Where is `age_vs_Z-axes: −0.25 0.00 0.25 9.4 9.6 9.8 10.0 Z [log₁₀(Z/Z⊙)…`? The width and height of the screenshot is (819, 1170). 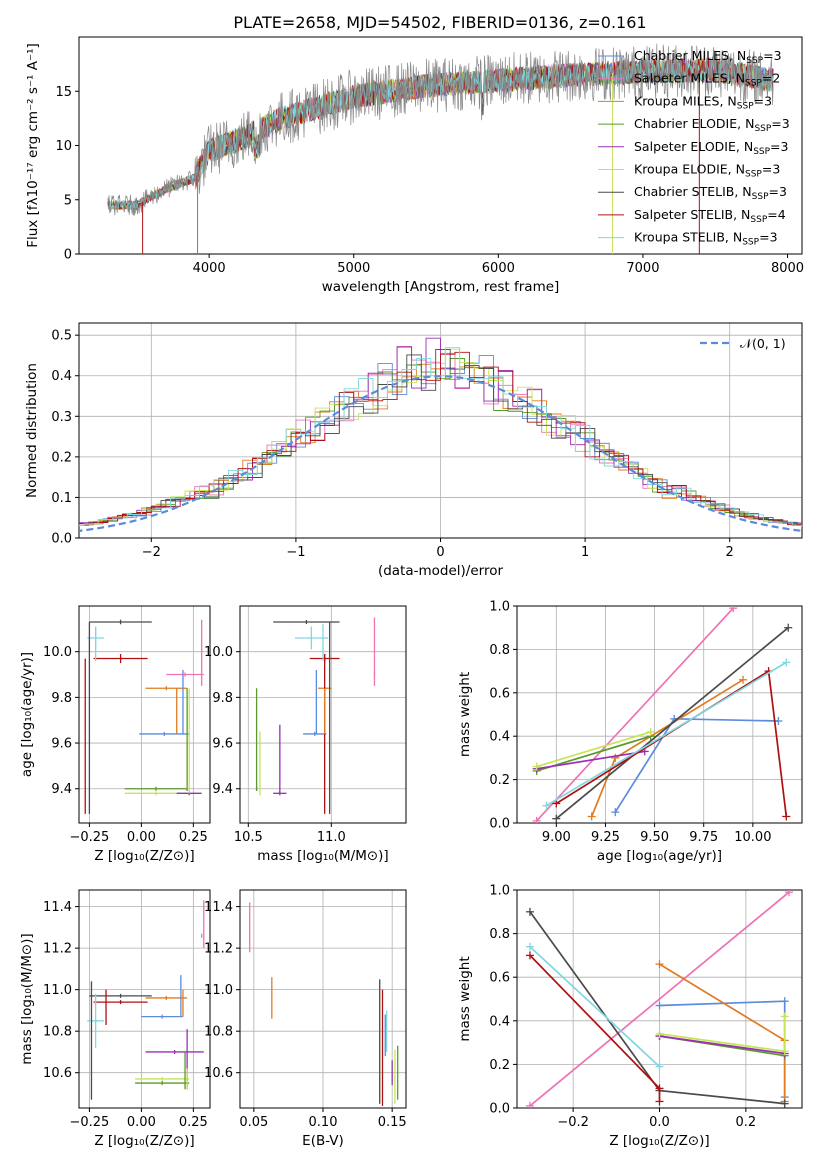 age_vs_Z-axes: −0.25 0.00 0.25 9.4 9.6 9.8 10.0 Z [log₁₀(Z/Z⊙)… is located at coordinates (115, 734).